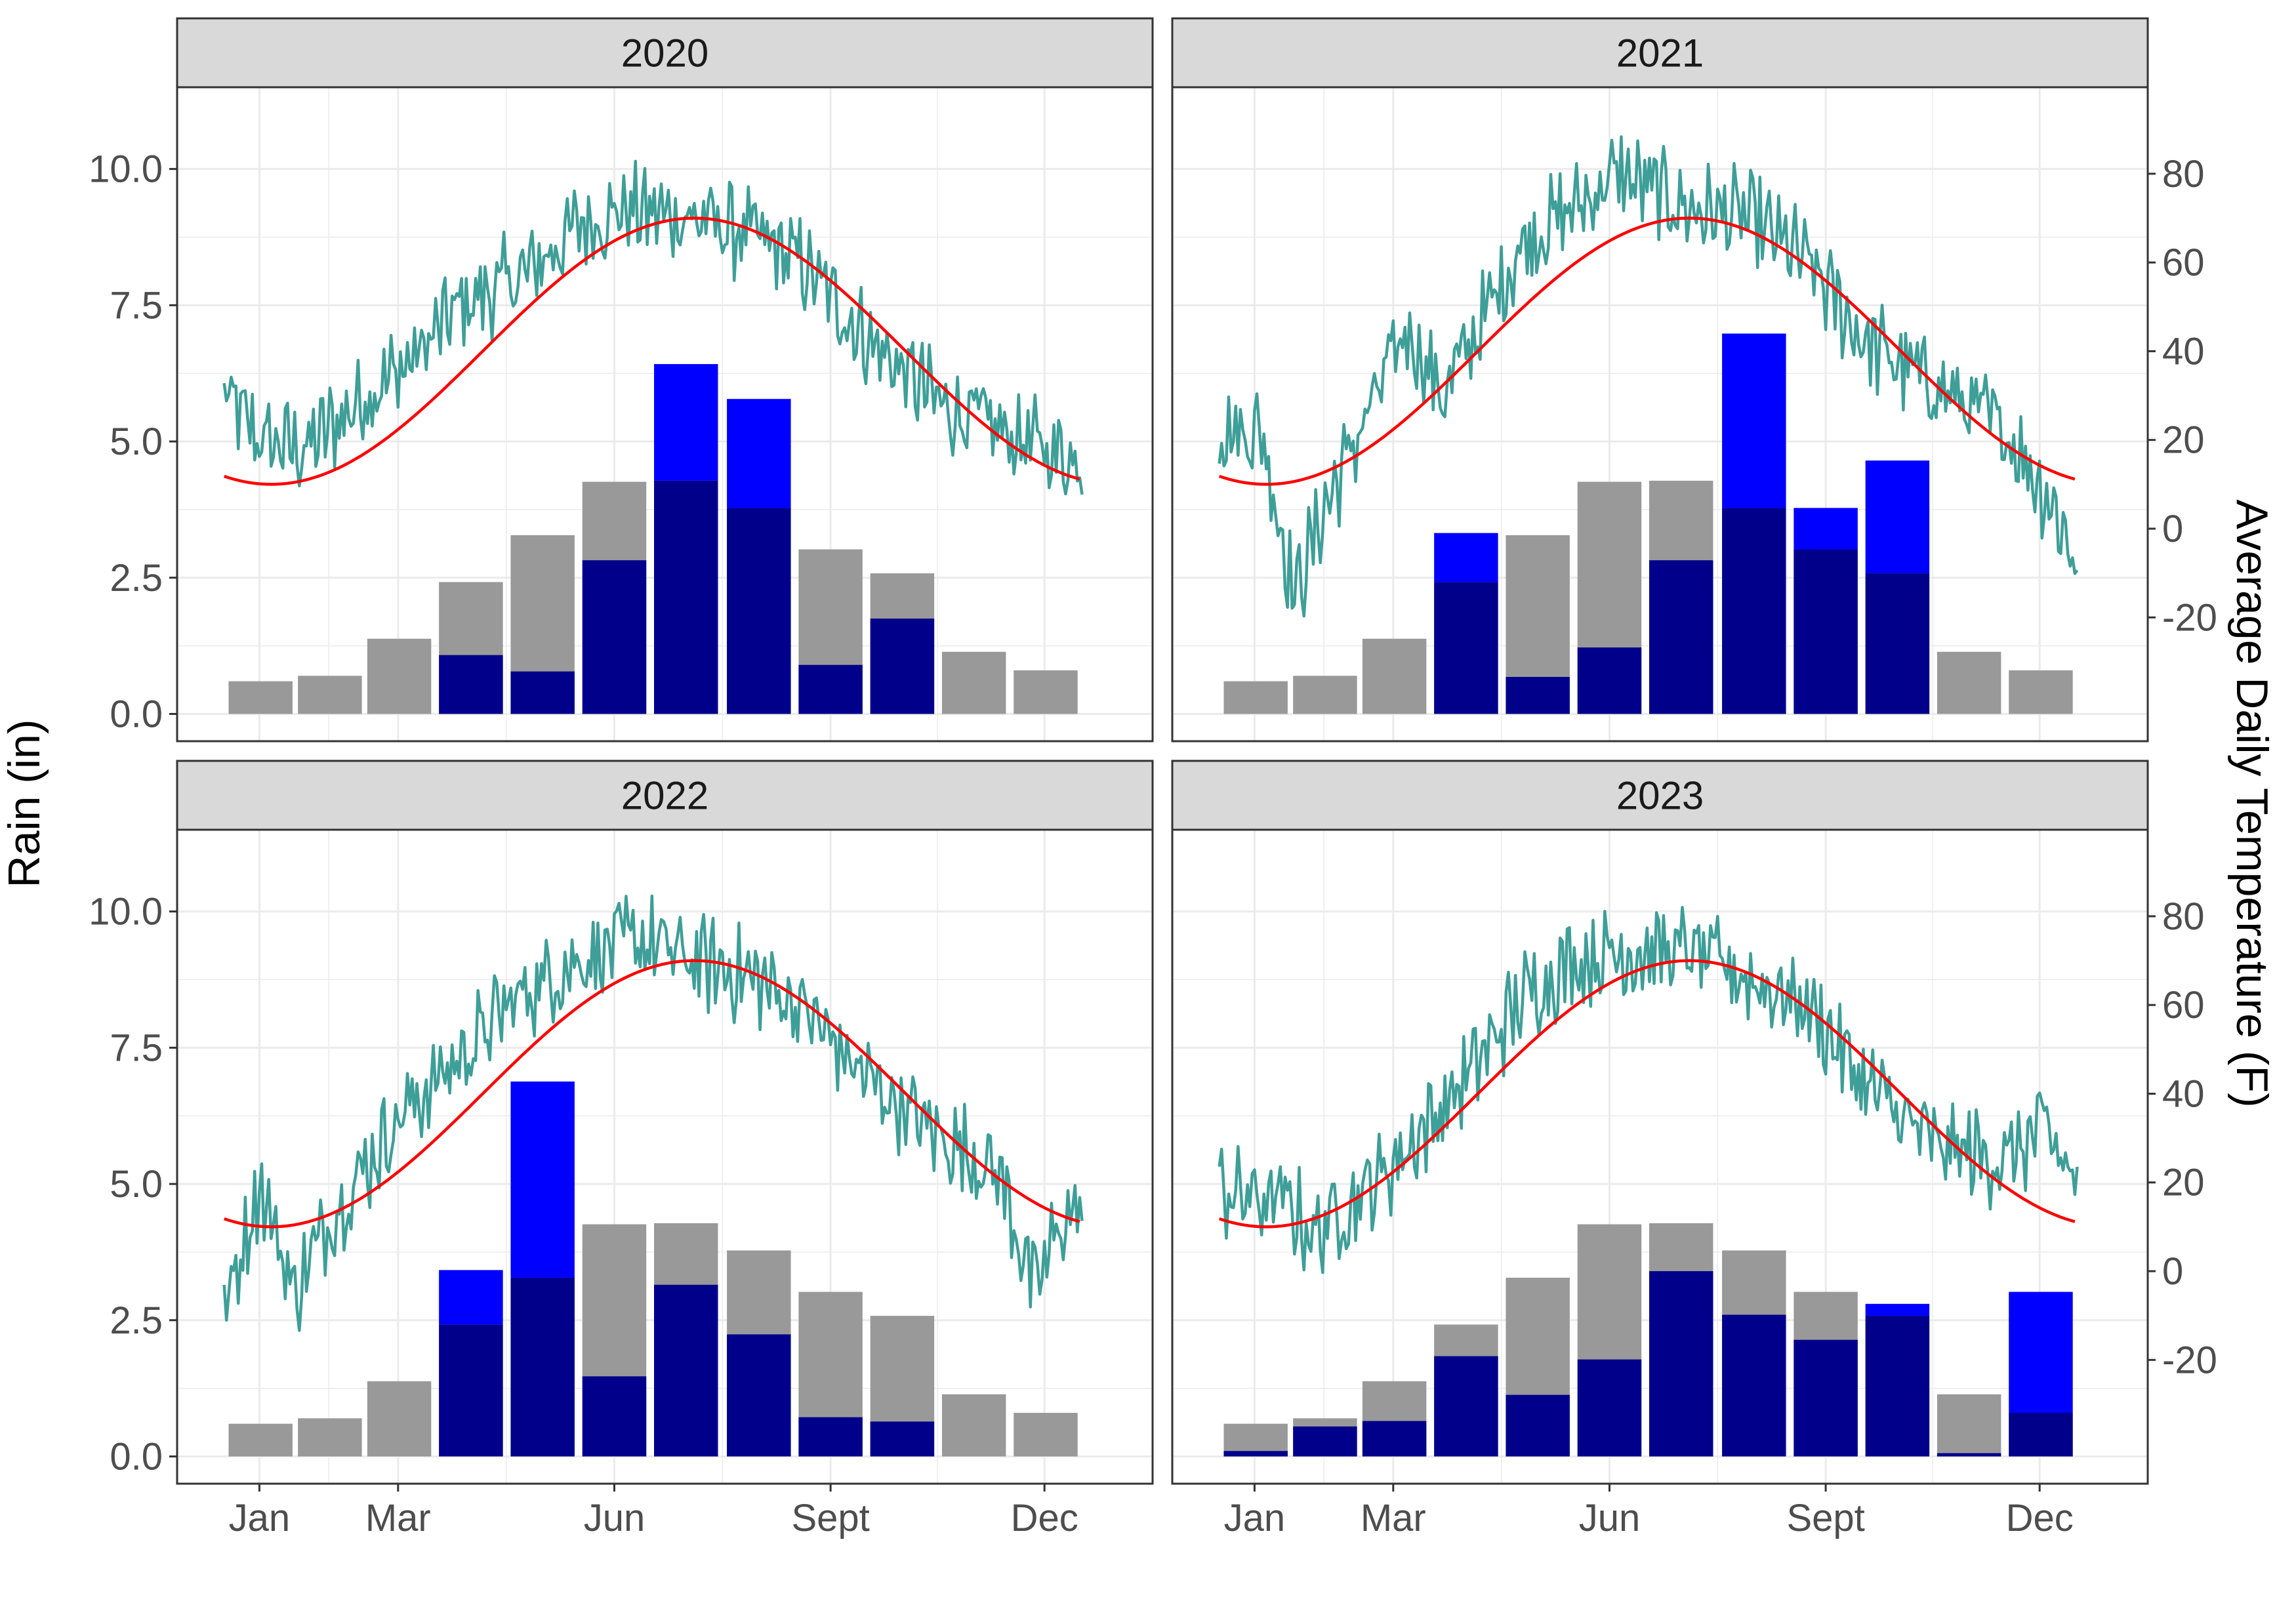 This screenshot has width=2296, height=1607. I want to click on observed-rain-bar-jan, so click(1256, 1454).